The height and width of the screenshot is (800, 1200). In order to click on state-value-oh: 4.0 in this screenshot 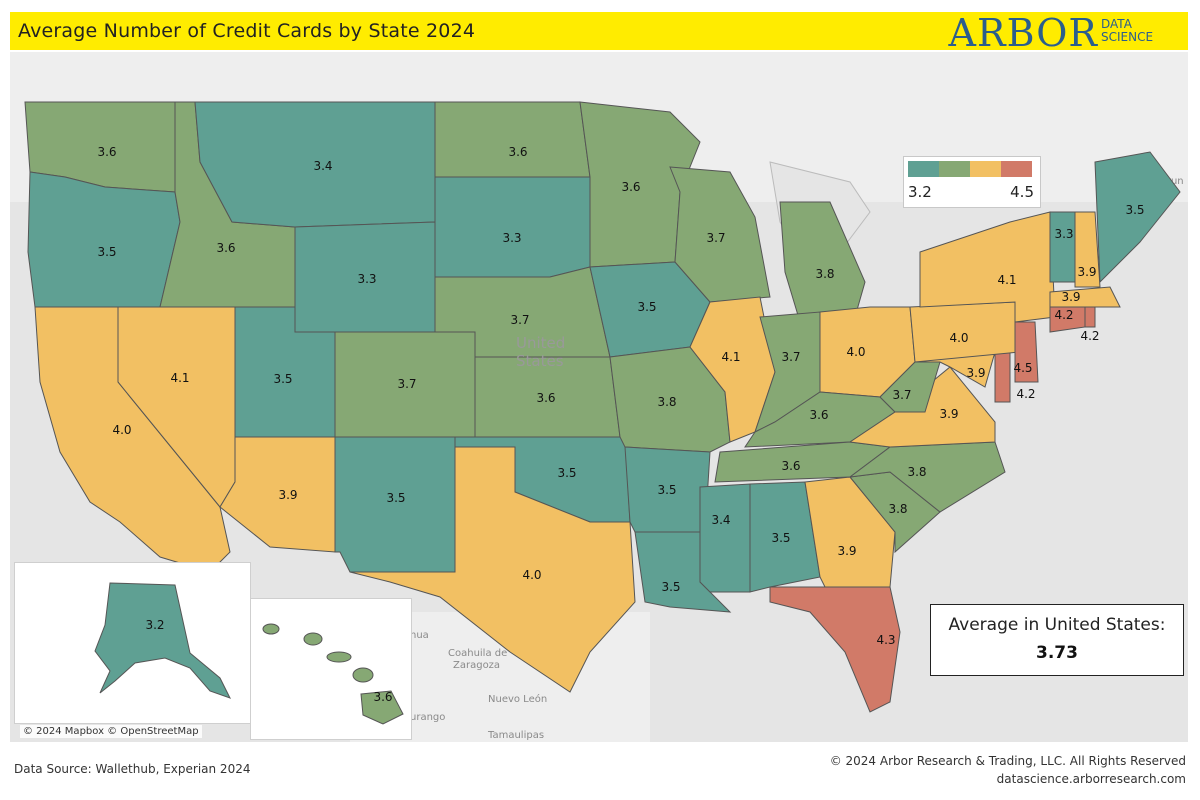, I will do `click(856, 352)`.